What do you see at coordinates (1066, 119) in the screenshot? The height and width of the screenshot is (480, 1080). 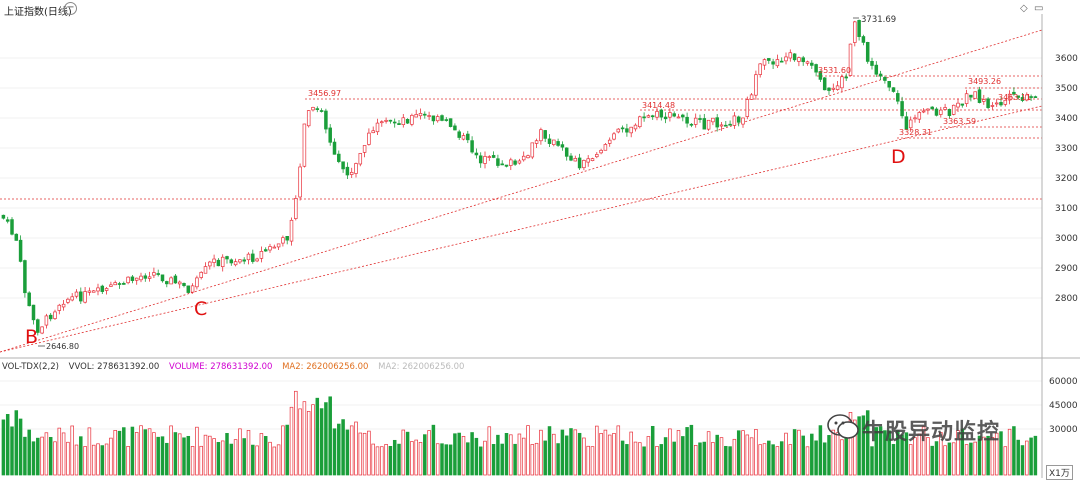 I see `tick-3400: 3400` at bounding box center [1066, 119].